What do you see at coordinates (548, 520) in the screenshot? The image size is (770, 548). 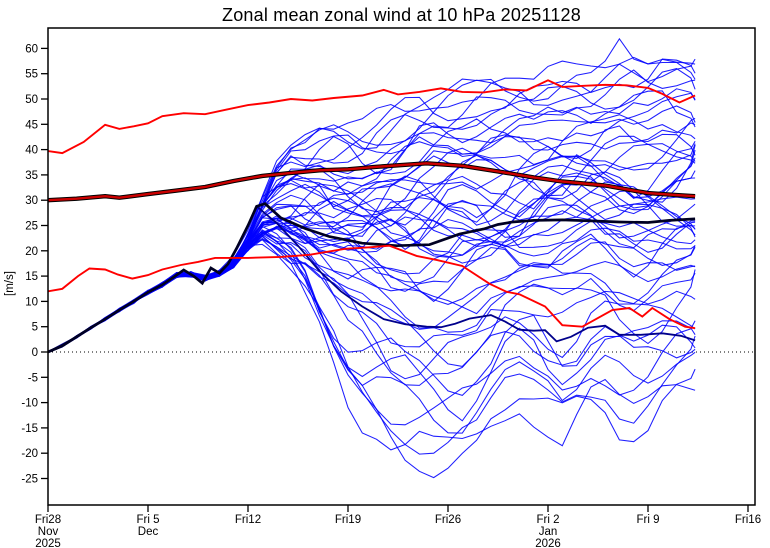 I see `x-axis-tick-label: Fri 2` at bounding box center [548, 520].